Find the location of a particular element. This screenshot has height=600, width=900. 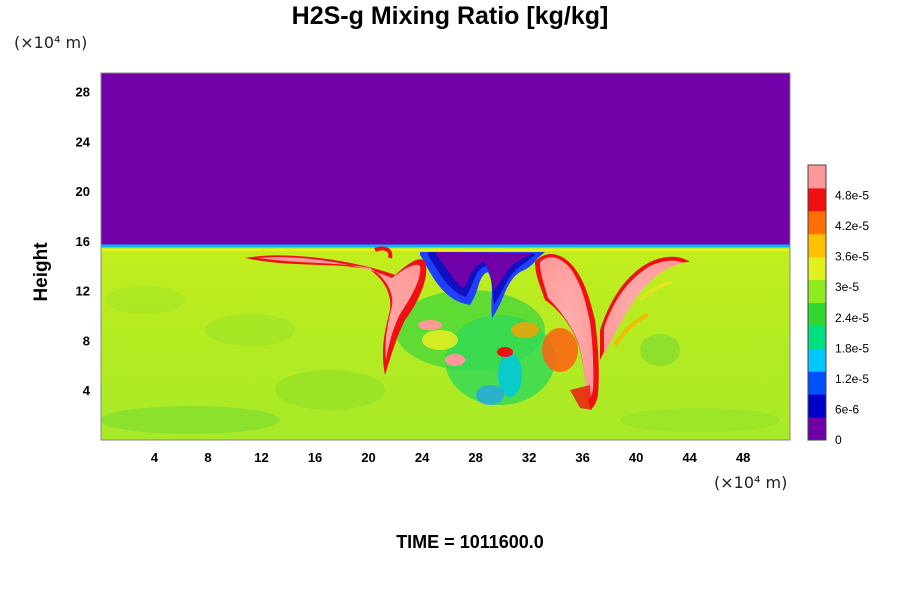

x-tick-label: 20 is located at coordinates (368, 457).